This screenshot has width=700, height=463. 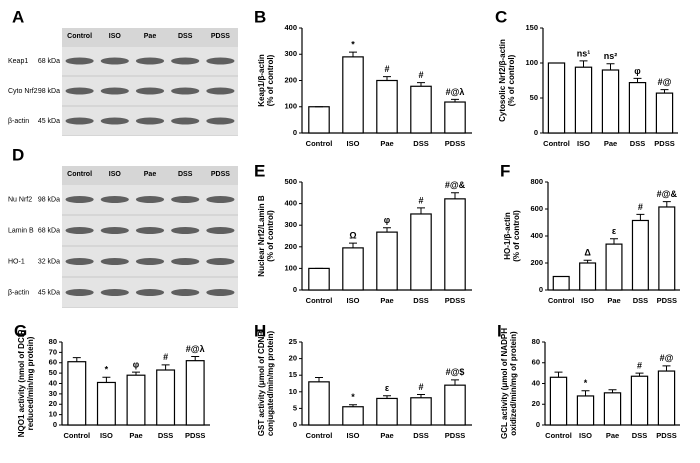 I want to click on y-tick-label: 5, so click(x=295, y=407).